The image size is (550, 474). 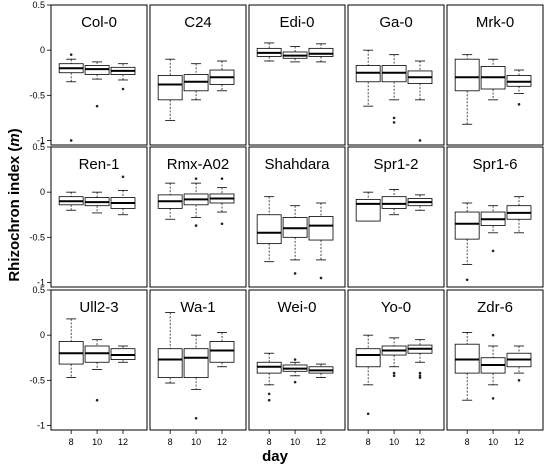 I want to click on panel-title: Yo-0, so click(x=396, y=307).